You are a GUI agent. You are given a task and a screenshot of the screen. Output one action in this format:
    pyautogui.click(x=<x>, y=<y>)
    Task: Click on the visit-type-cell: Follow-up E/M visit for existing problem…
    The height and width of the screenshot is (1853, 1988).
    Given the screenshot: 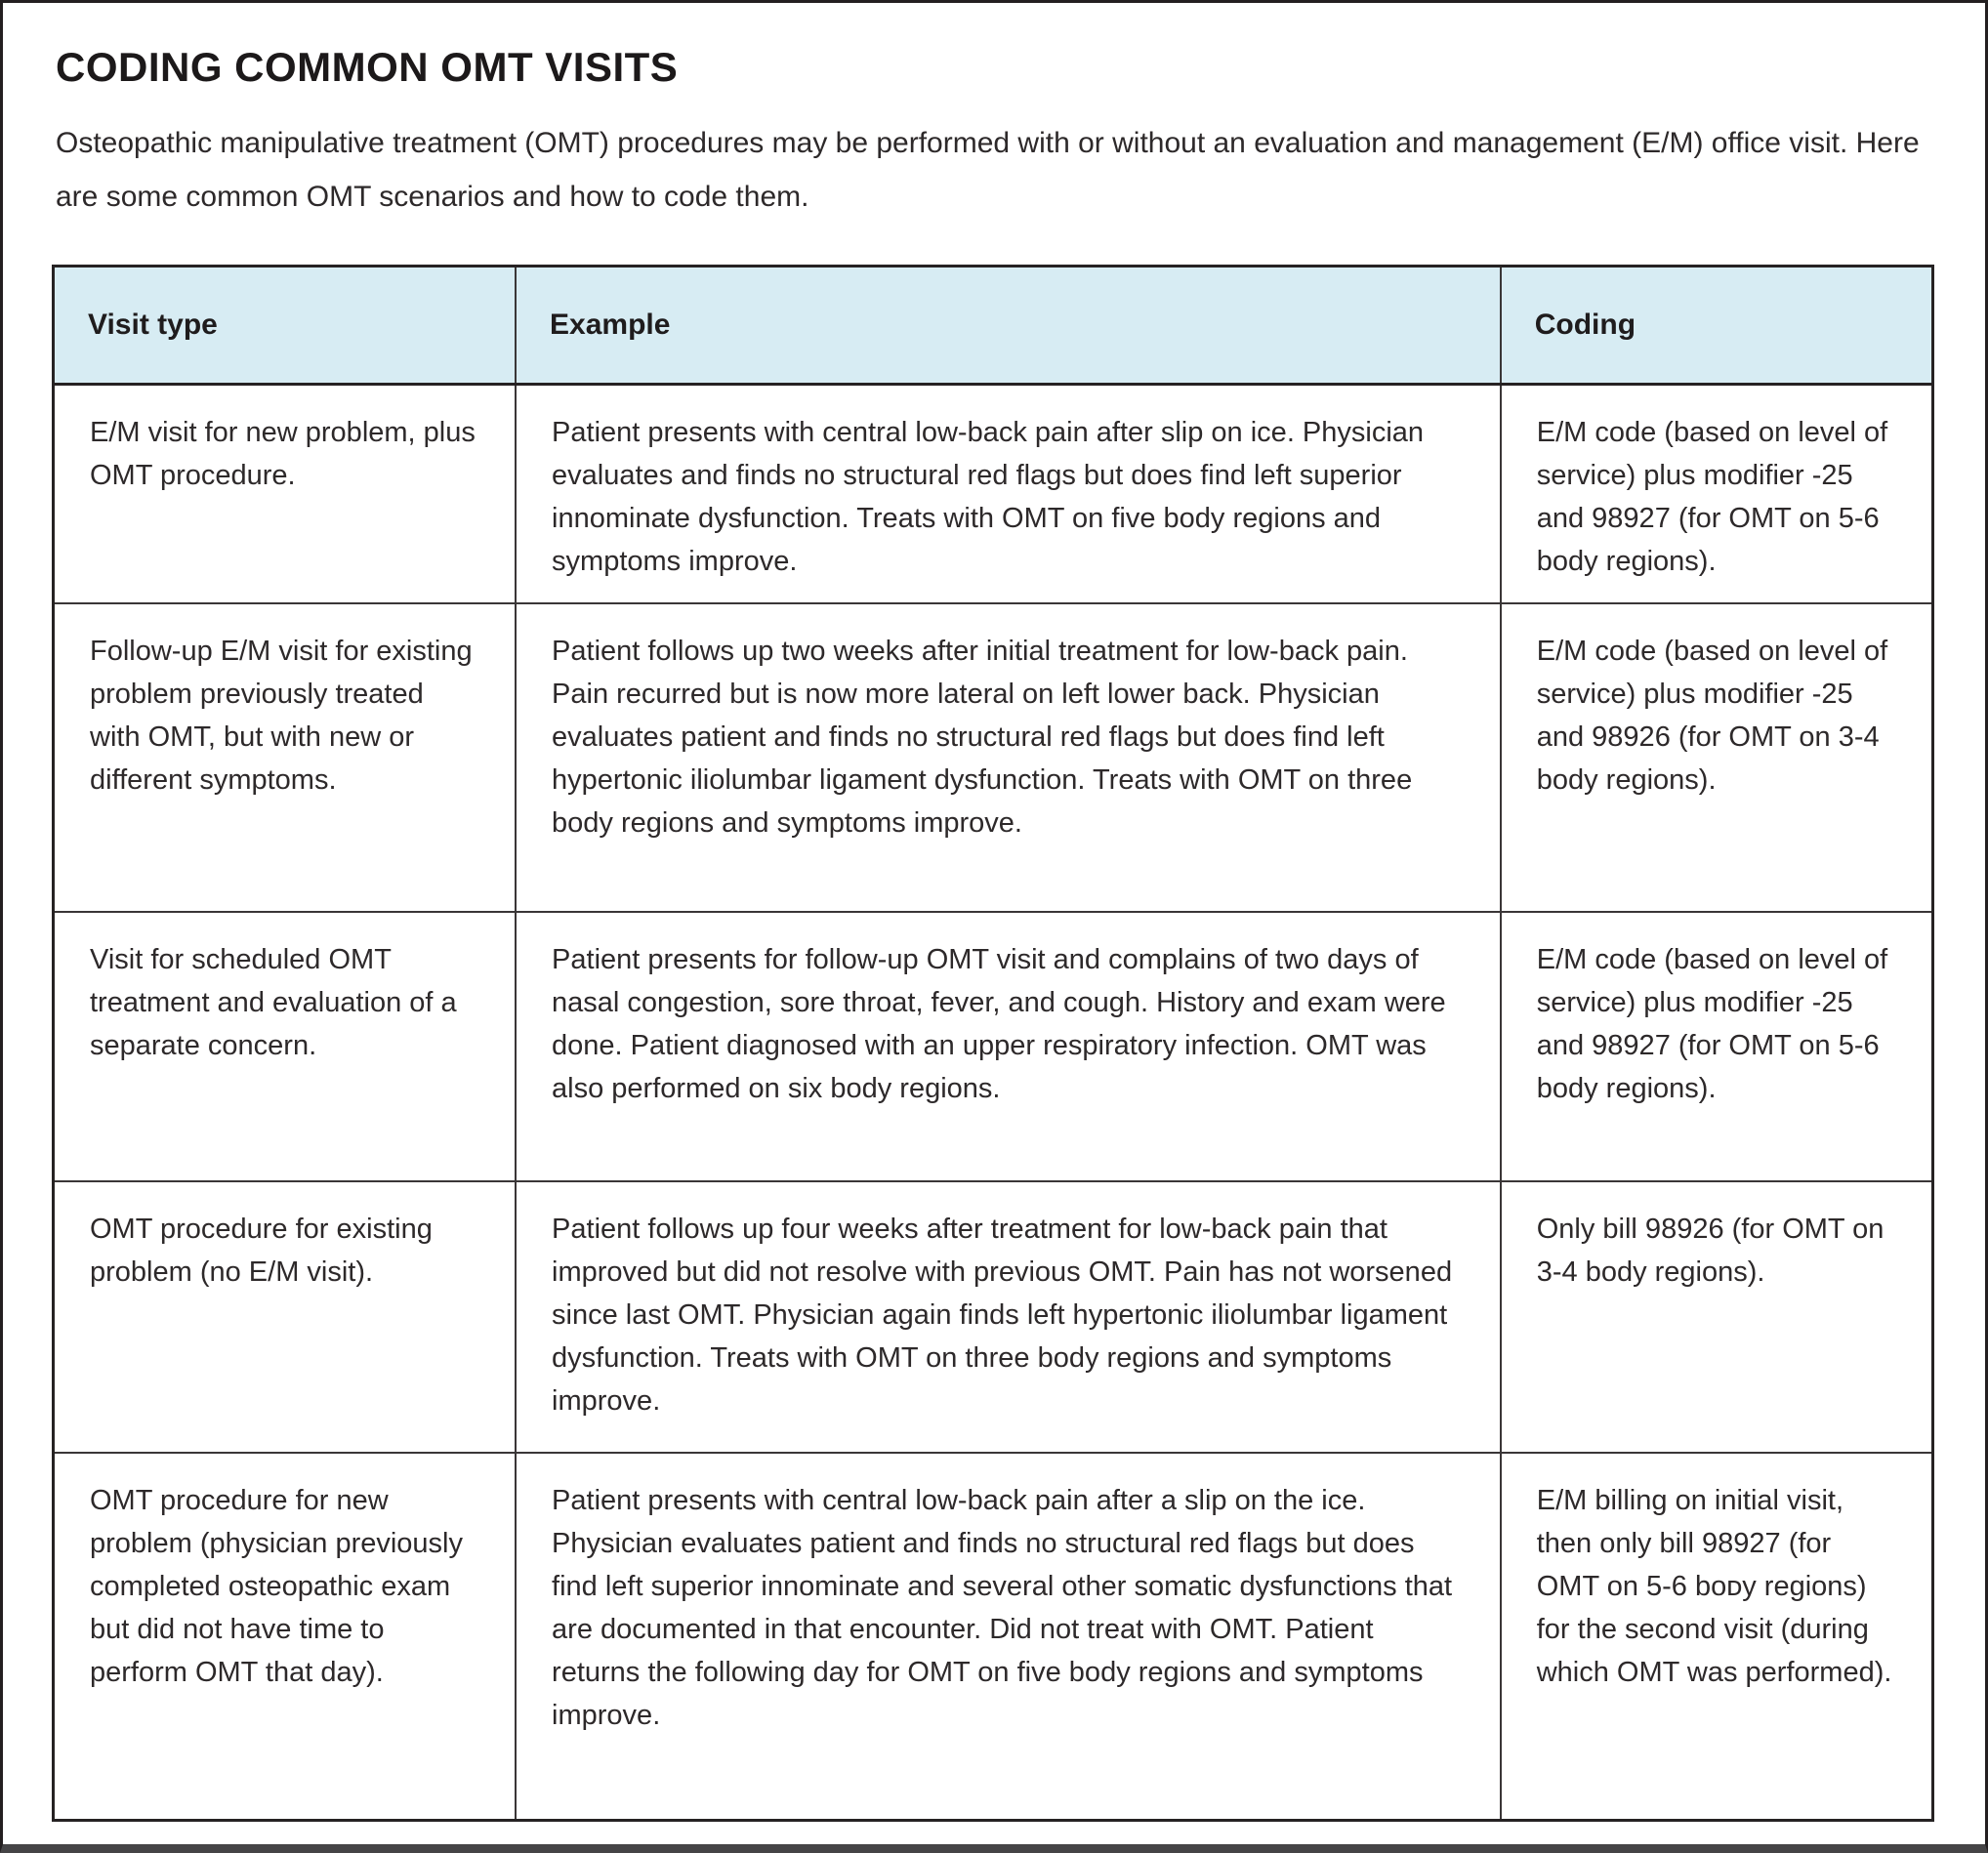 What is the action you would take?
    pyautogui.click(x=285, y=757)
    